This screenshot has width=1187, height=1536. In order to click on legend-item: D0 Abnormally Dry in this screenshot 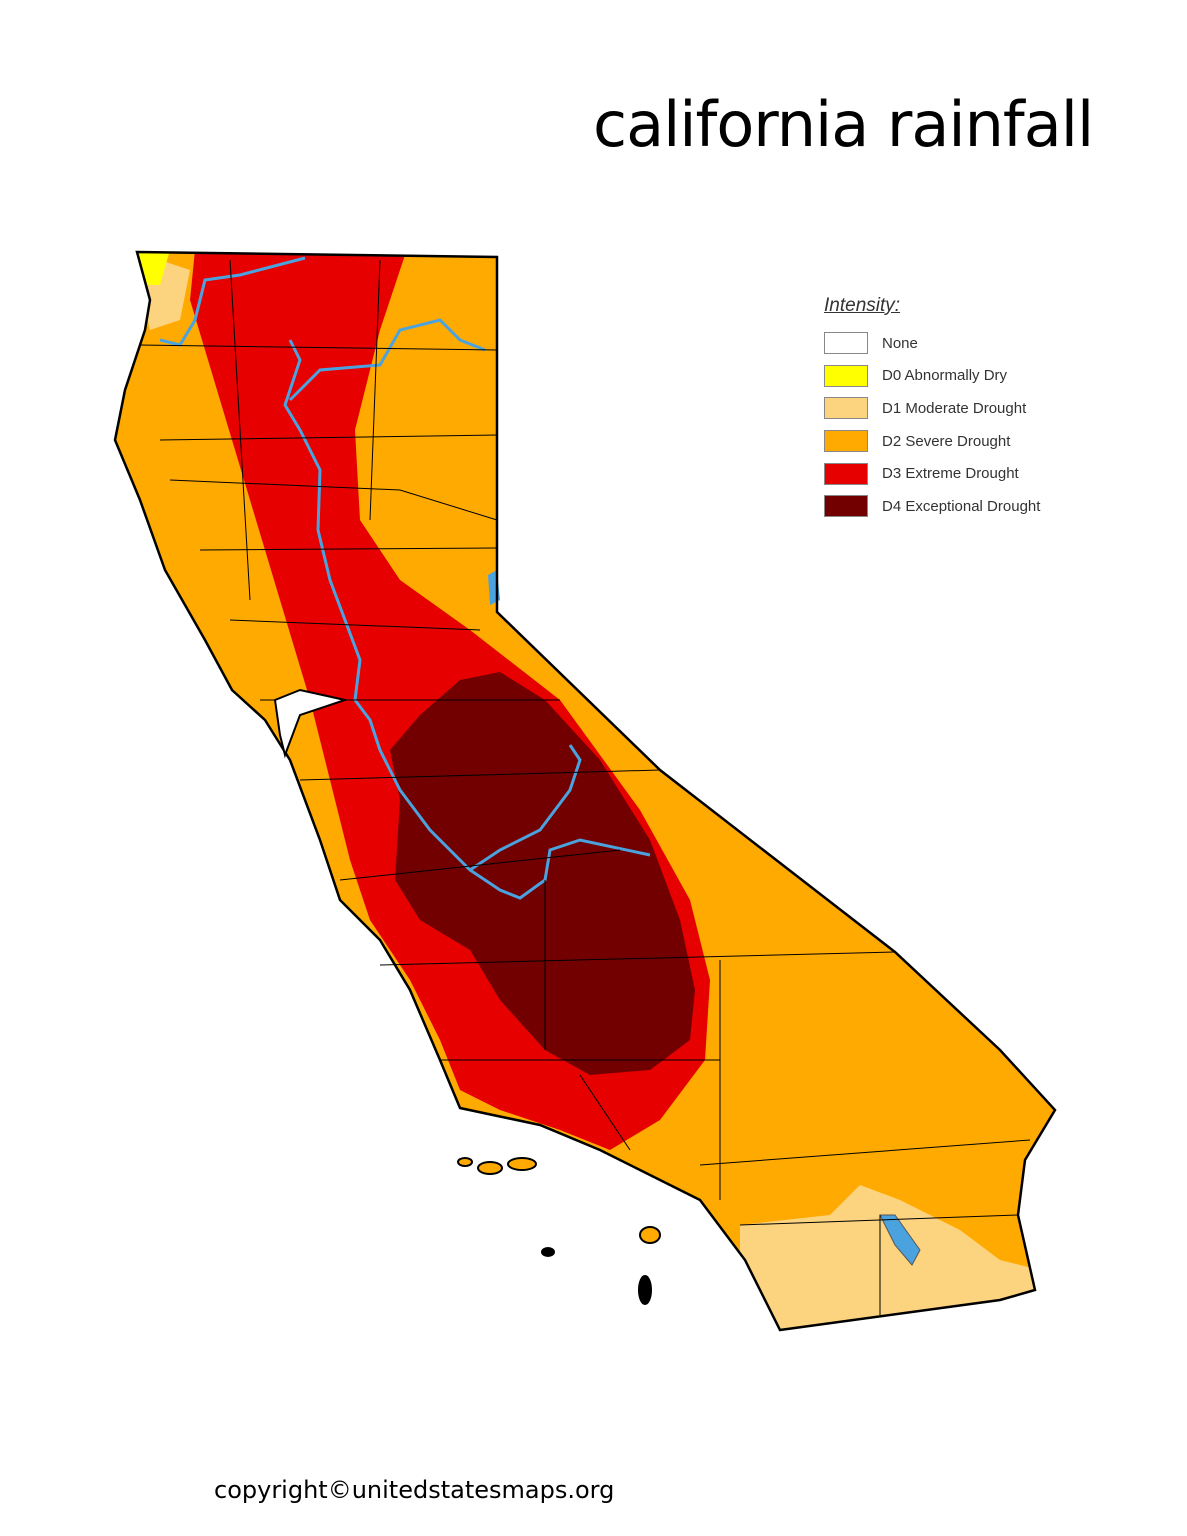, I will do `click(932, 376)`.